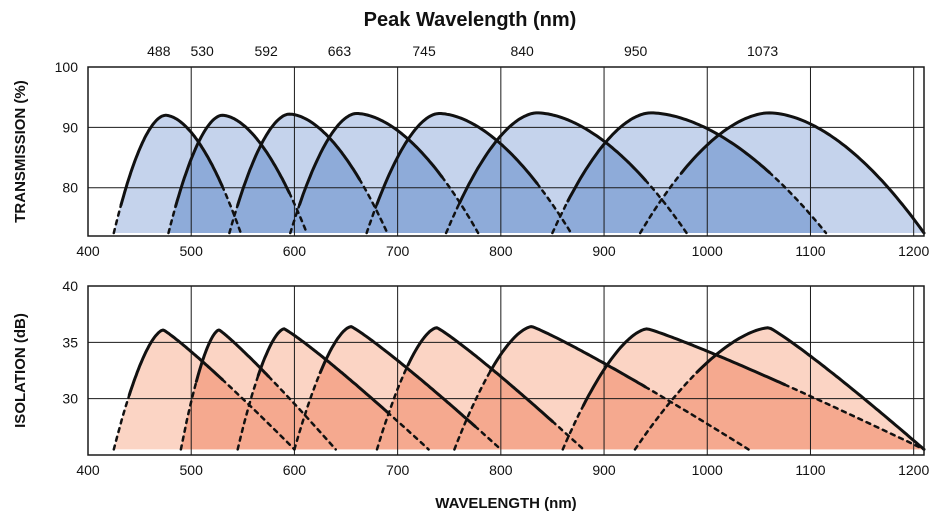 The image size is (939, 519). I want to click on isolation-curve-4-dash-left, so click(307, 411).